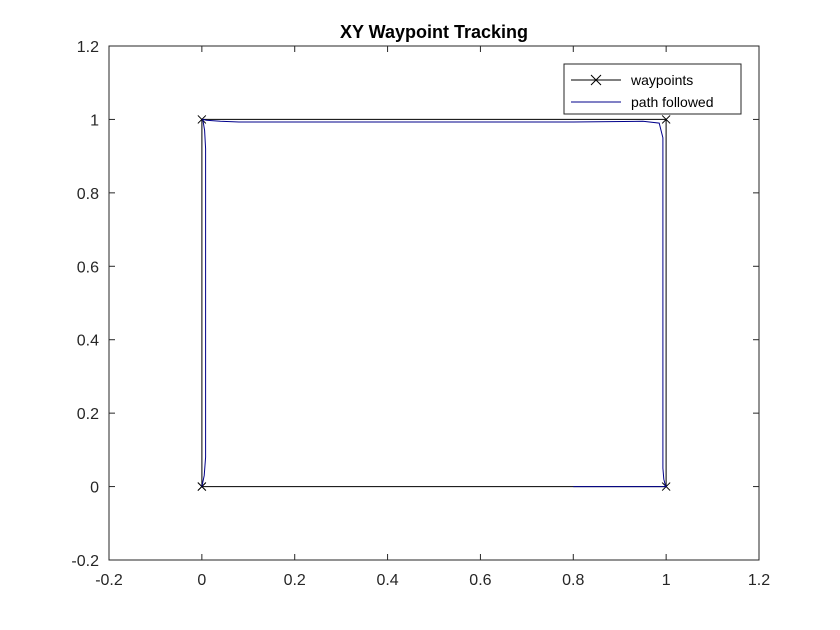 Image resolution: width=840 pixels, height=630 pixels. What do you see at coordinates (88, 341) in the screenshot?
I see `y-tick-label: 0.4` at bounding box center [88, 341].